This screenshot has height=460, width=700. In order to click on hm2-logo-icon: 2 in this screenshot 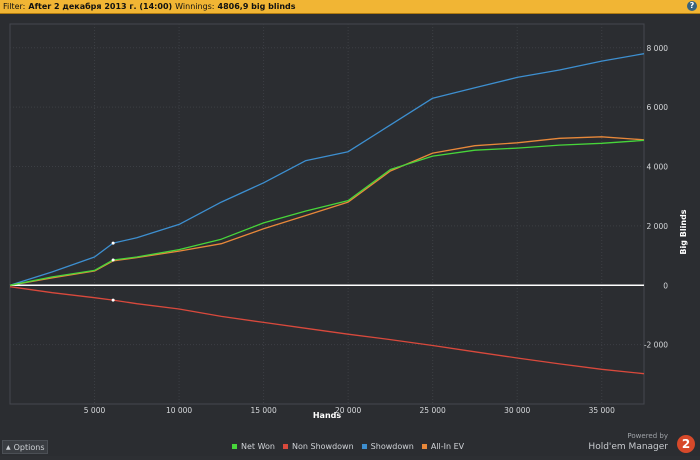, I will do `click(686, 444)`.